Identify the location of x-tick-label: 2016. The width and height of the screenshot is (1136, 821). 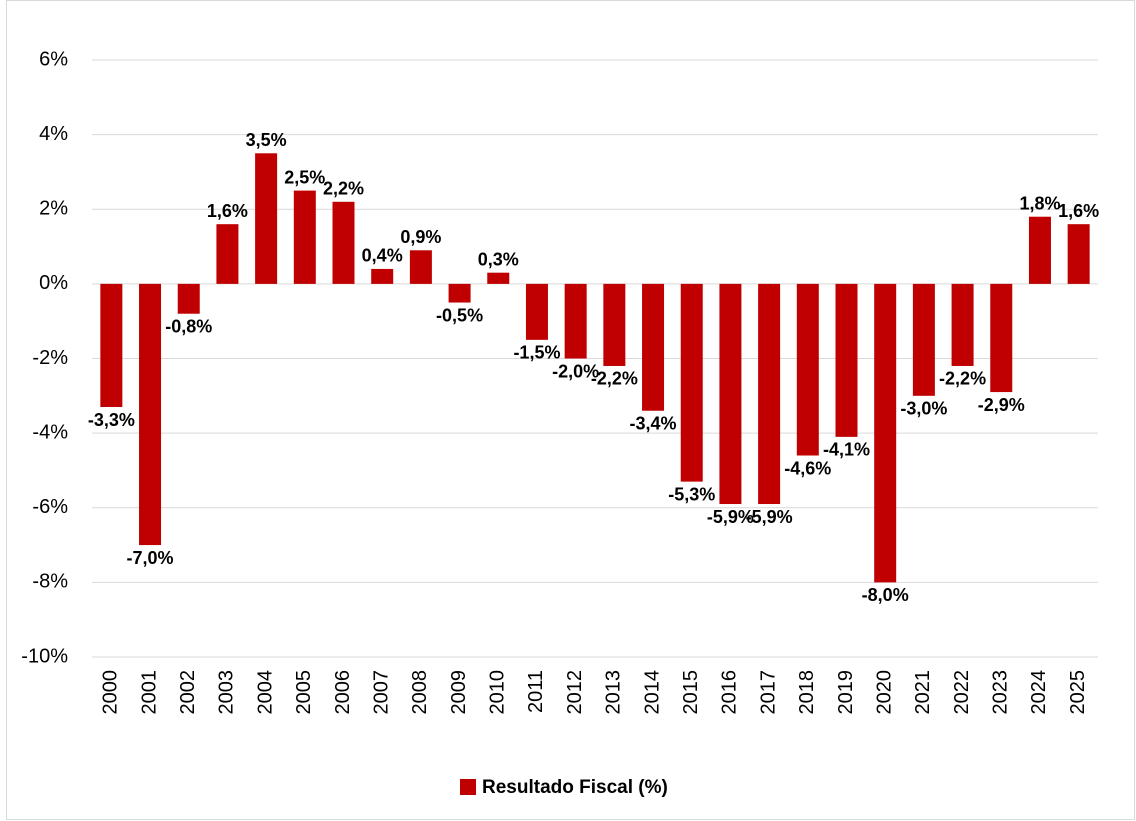
(730, 692).